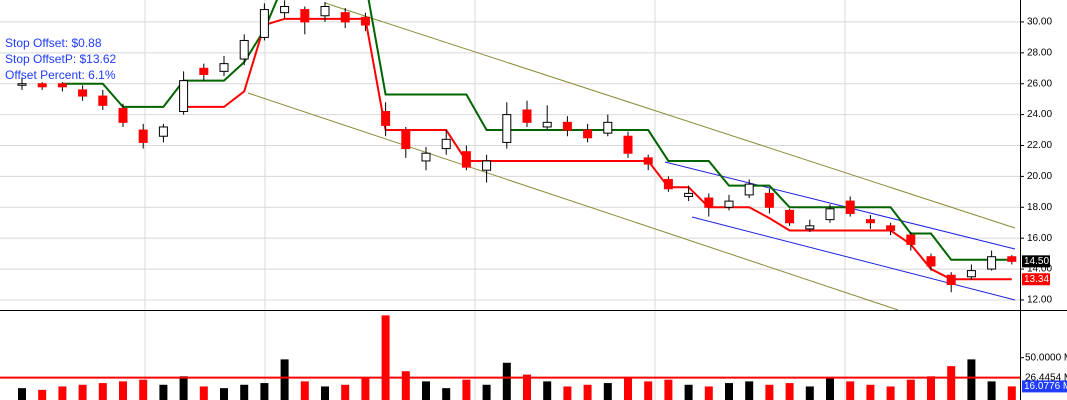 The width and height of the screenshot is (1067, 400). Describe the element at coordinates (1039, 22) in the screenshot. I see `y-tick-label: 30.00` at that location.